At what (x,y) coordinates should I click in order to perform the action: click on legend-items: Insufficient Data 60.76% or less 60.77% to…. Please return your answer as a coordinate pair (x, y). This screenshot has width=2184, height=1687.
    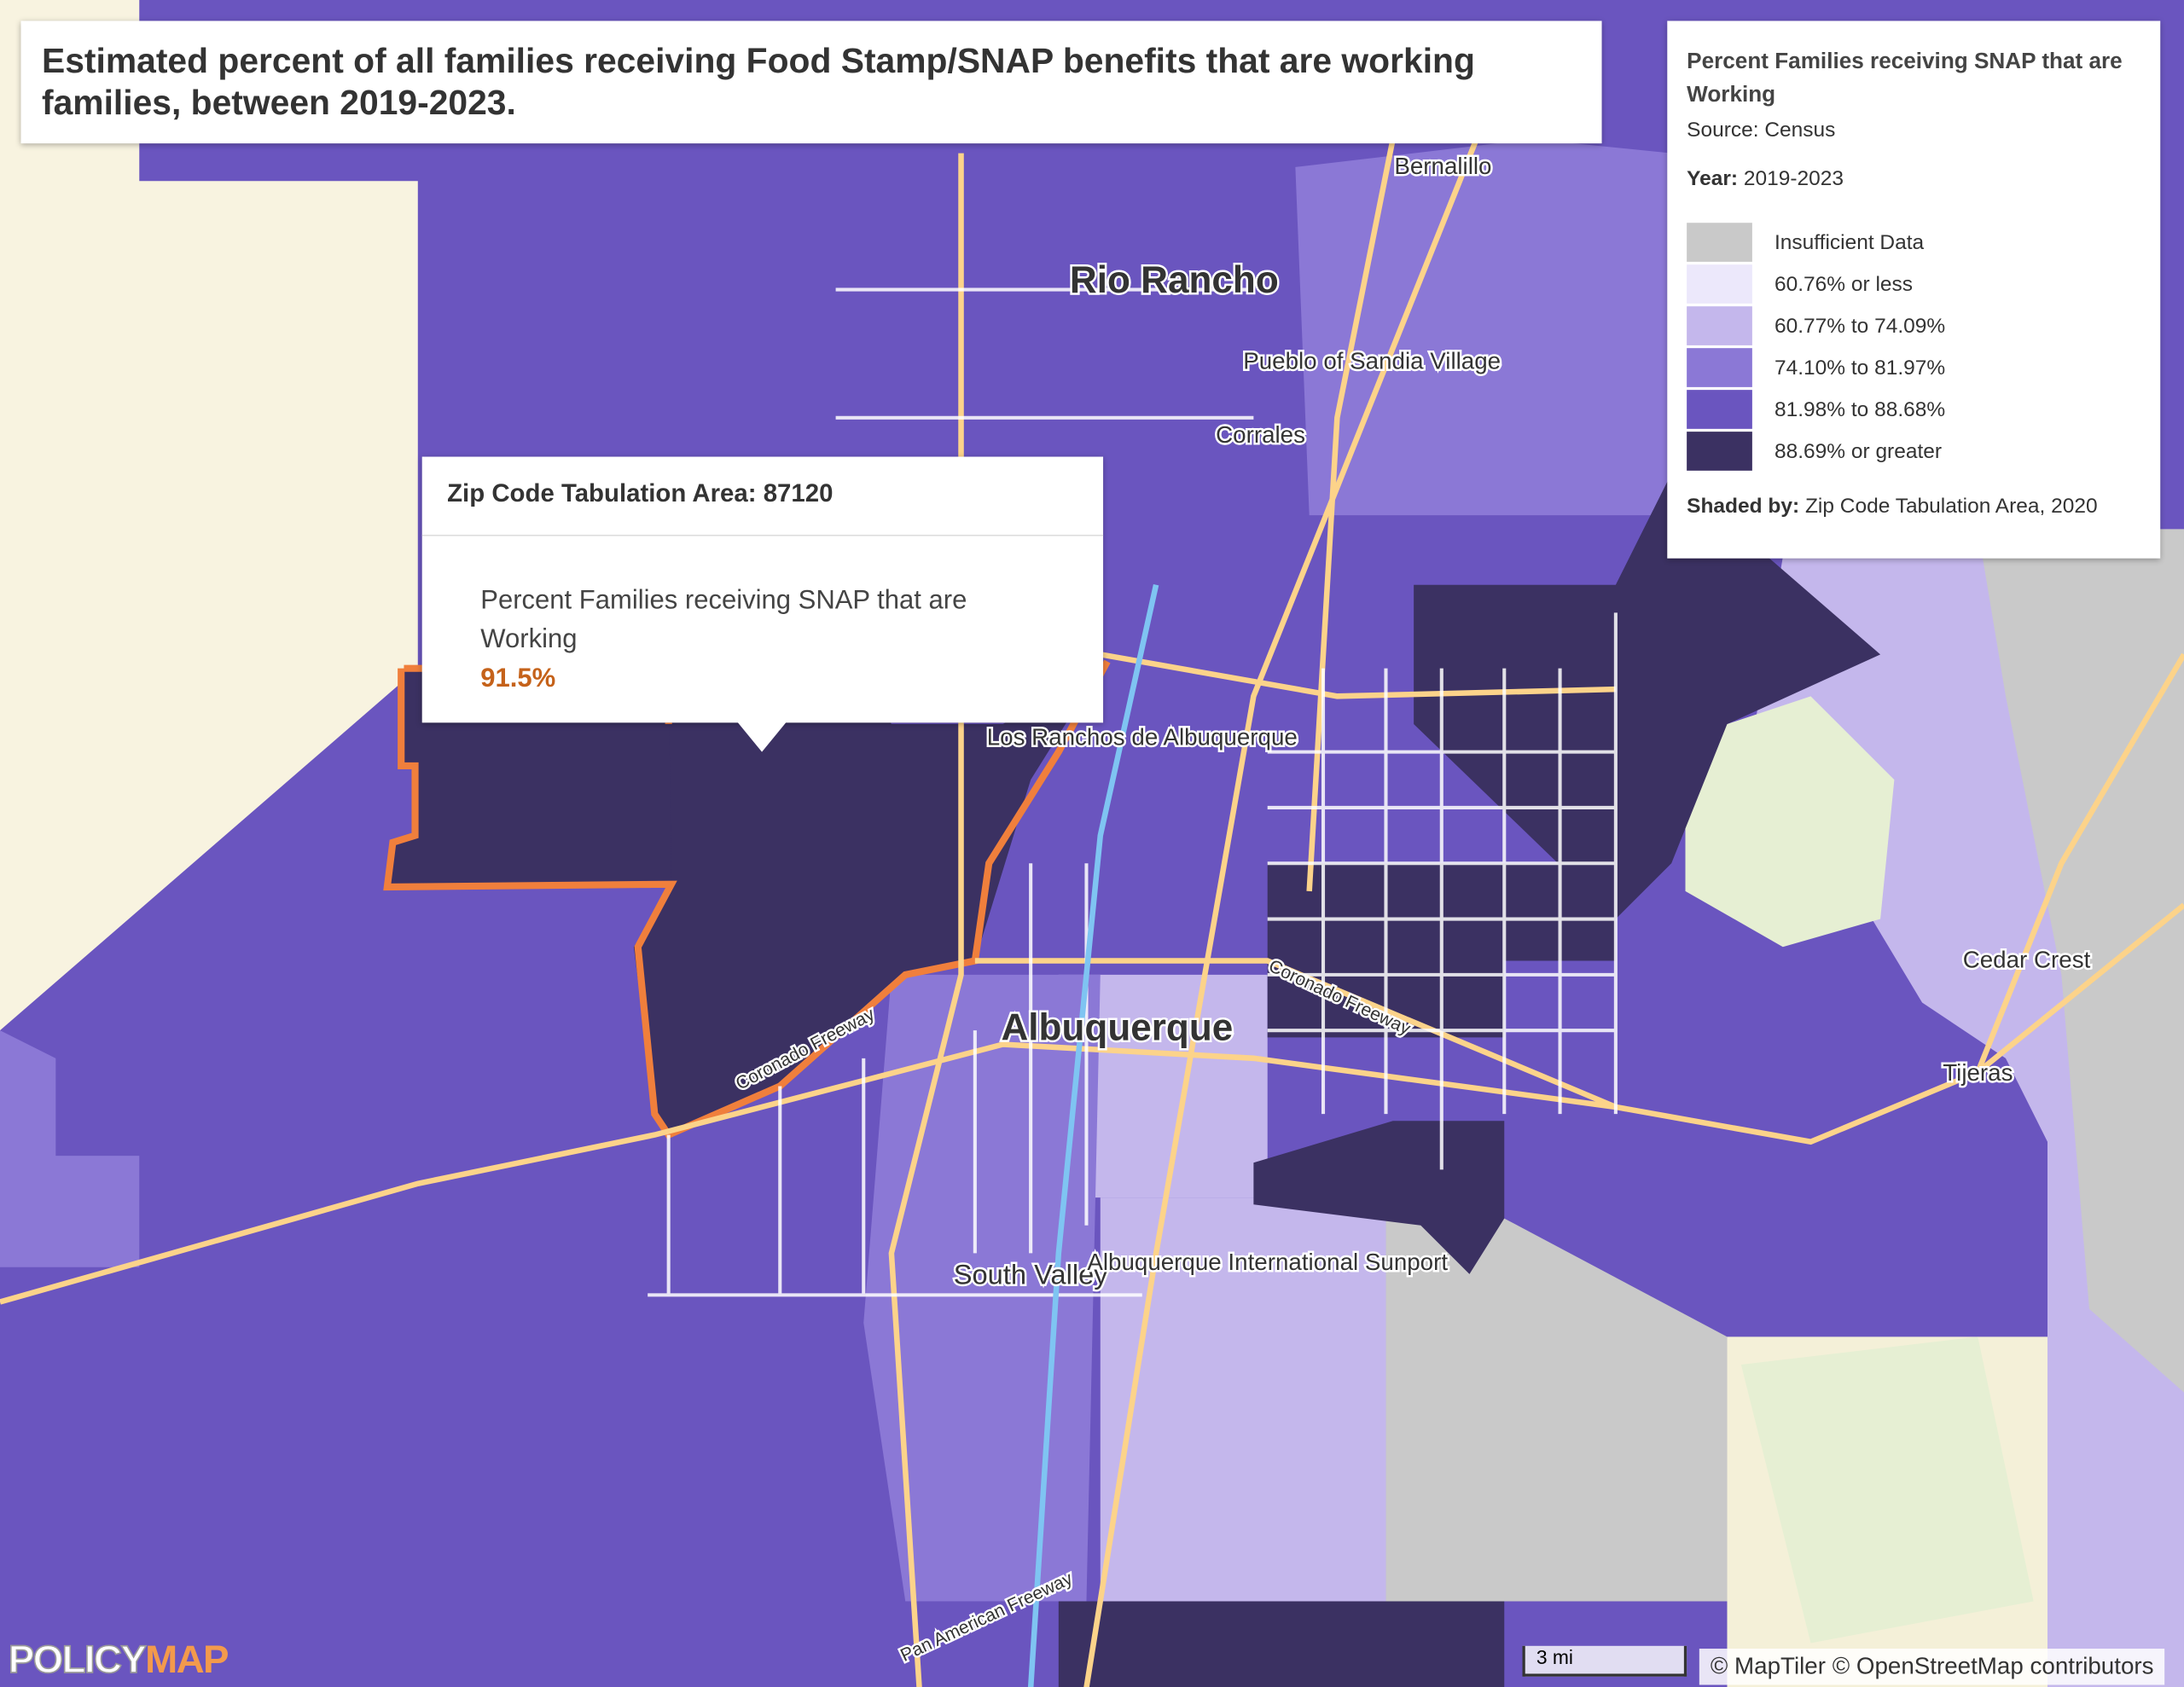
    Looking at the image, I should click on (1914, 347).